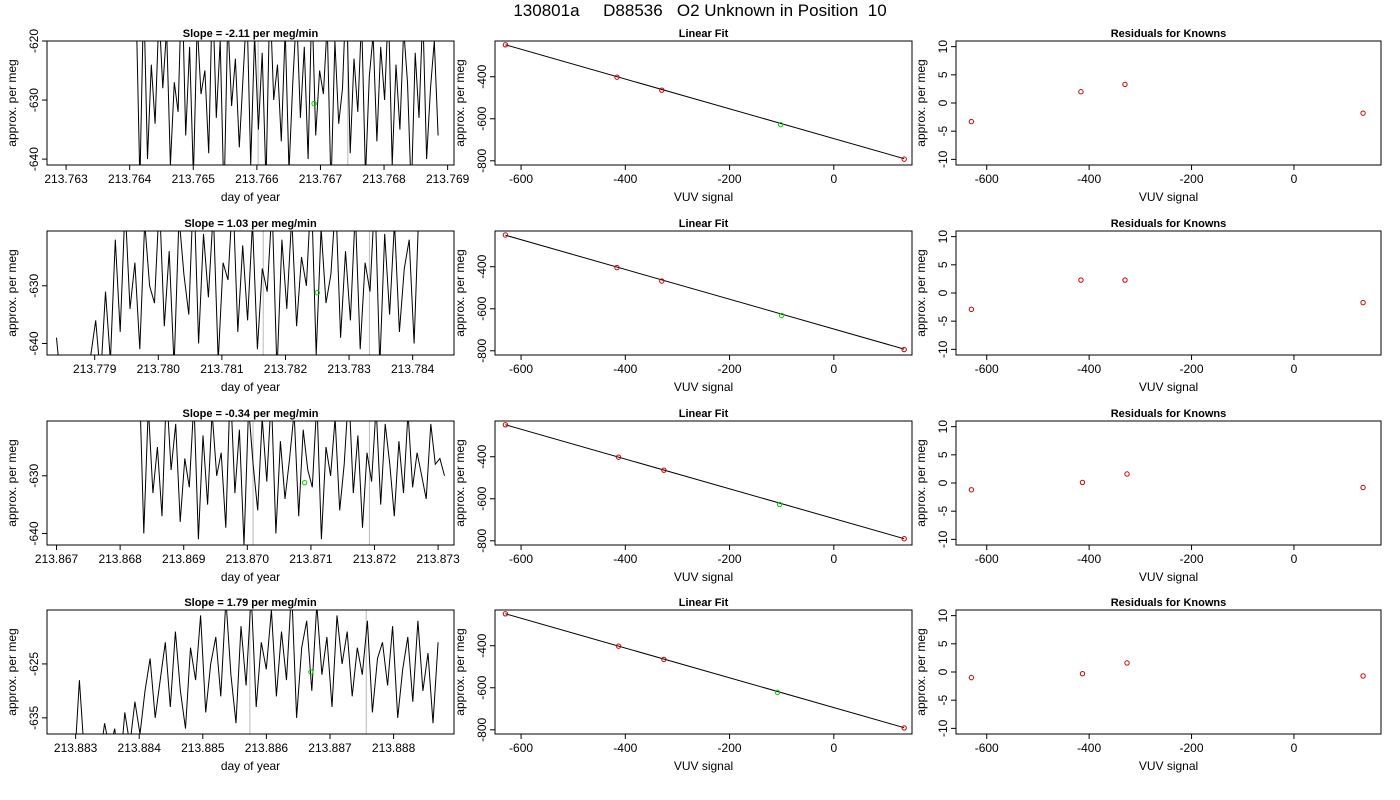 This screenshot has width=1400, height=800. What do you see at coordinates (482, 118) in the screenshot?
I see `chart-1-ytick-label: -600` at bounding box center [482, 118].